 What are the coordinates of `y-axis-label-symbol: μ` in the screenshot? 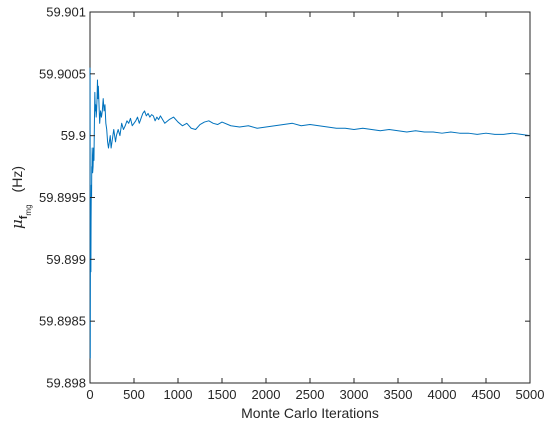 It's located at (17, 224).